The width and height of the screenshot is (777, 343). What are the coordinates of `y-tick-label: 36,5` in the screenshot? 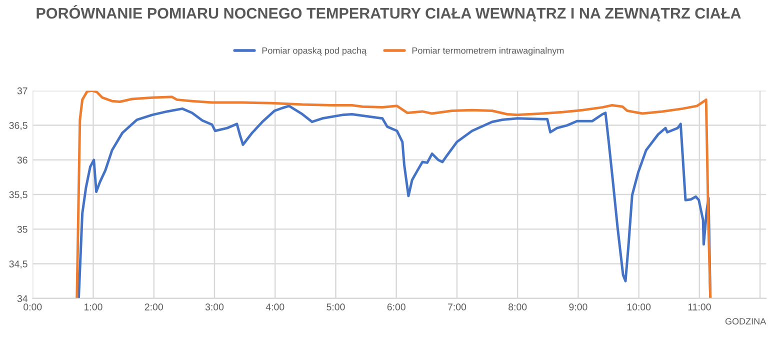 It's located at (18, 126).